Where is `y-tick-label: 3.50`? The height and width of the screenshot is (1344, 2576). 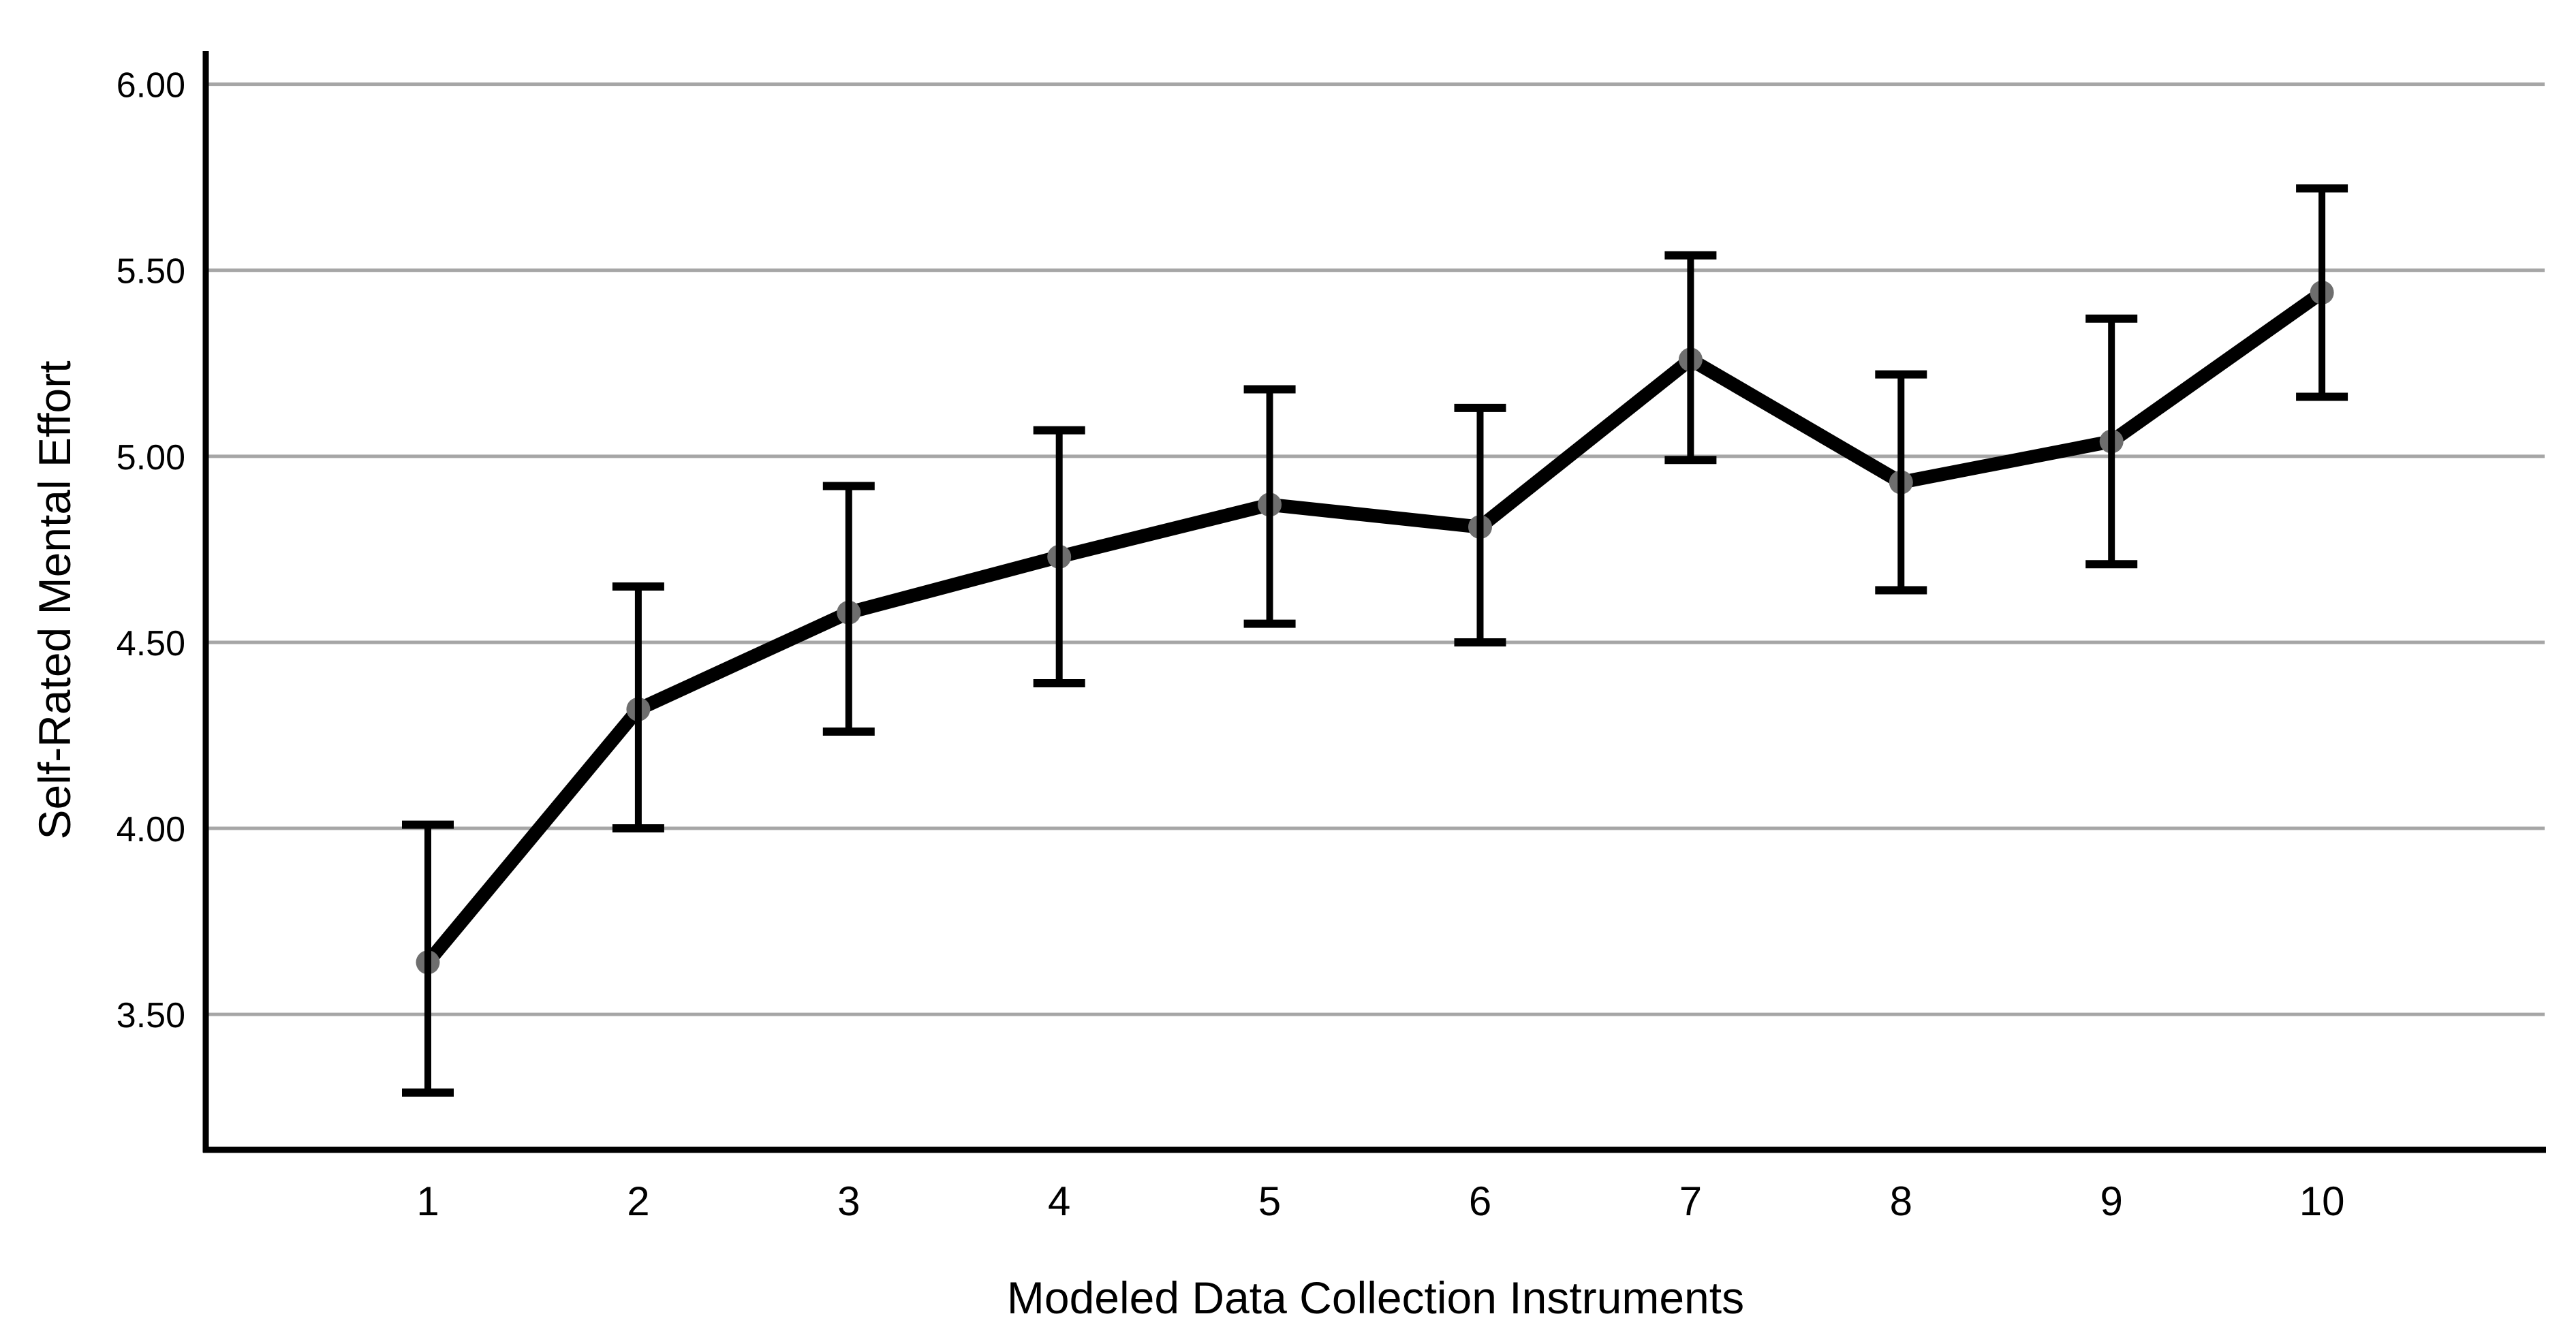 y-tick-label: 3.50 is located at coordinates (151, 1015).